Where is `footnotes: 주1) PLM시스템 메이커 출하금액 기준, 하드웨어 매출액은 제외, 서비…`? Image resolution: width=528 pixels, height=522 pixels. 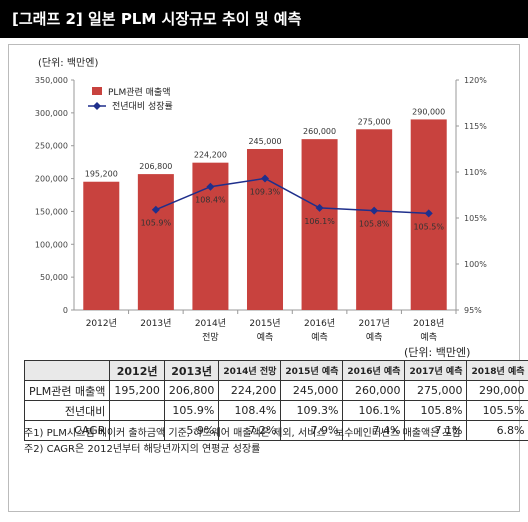 footnotes: 주1) PLM시스템 메이커 출하금액 기준, 하드웨어 매출액은 제외, 서비… is located at coordinates (242, 442).